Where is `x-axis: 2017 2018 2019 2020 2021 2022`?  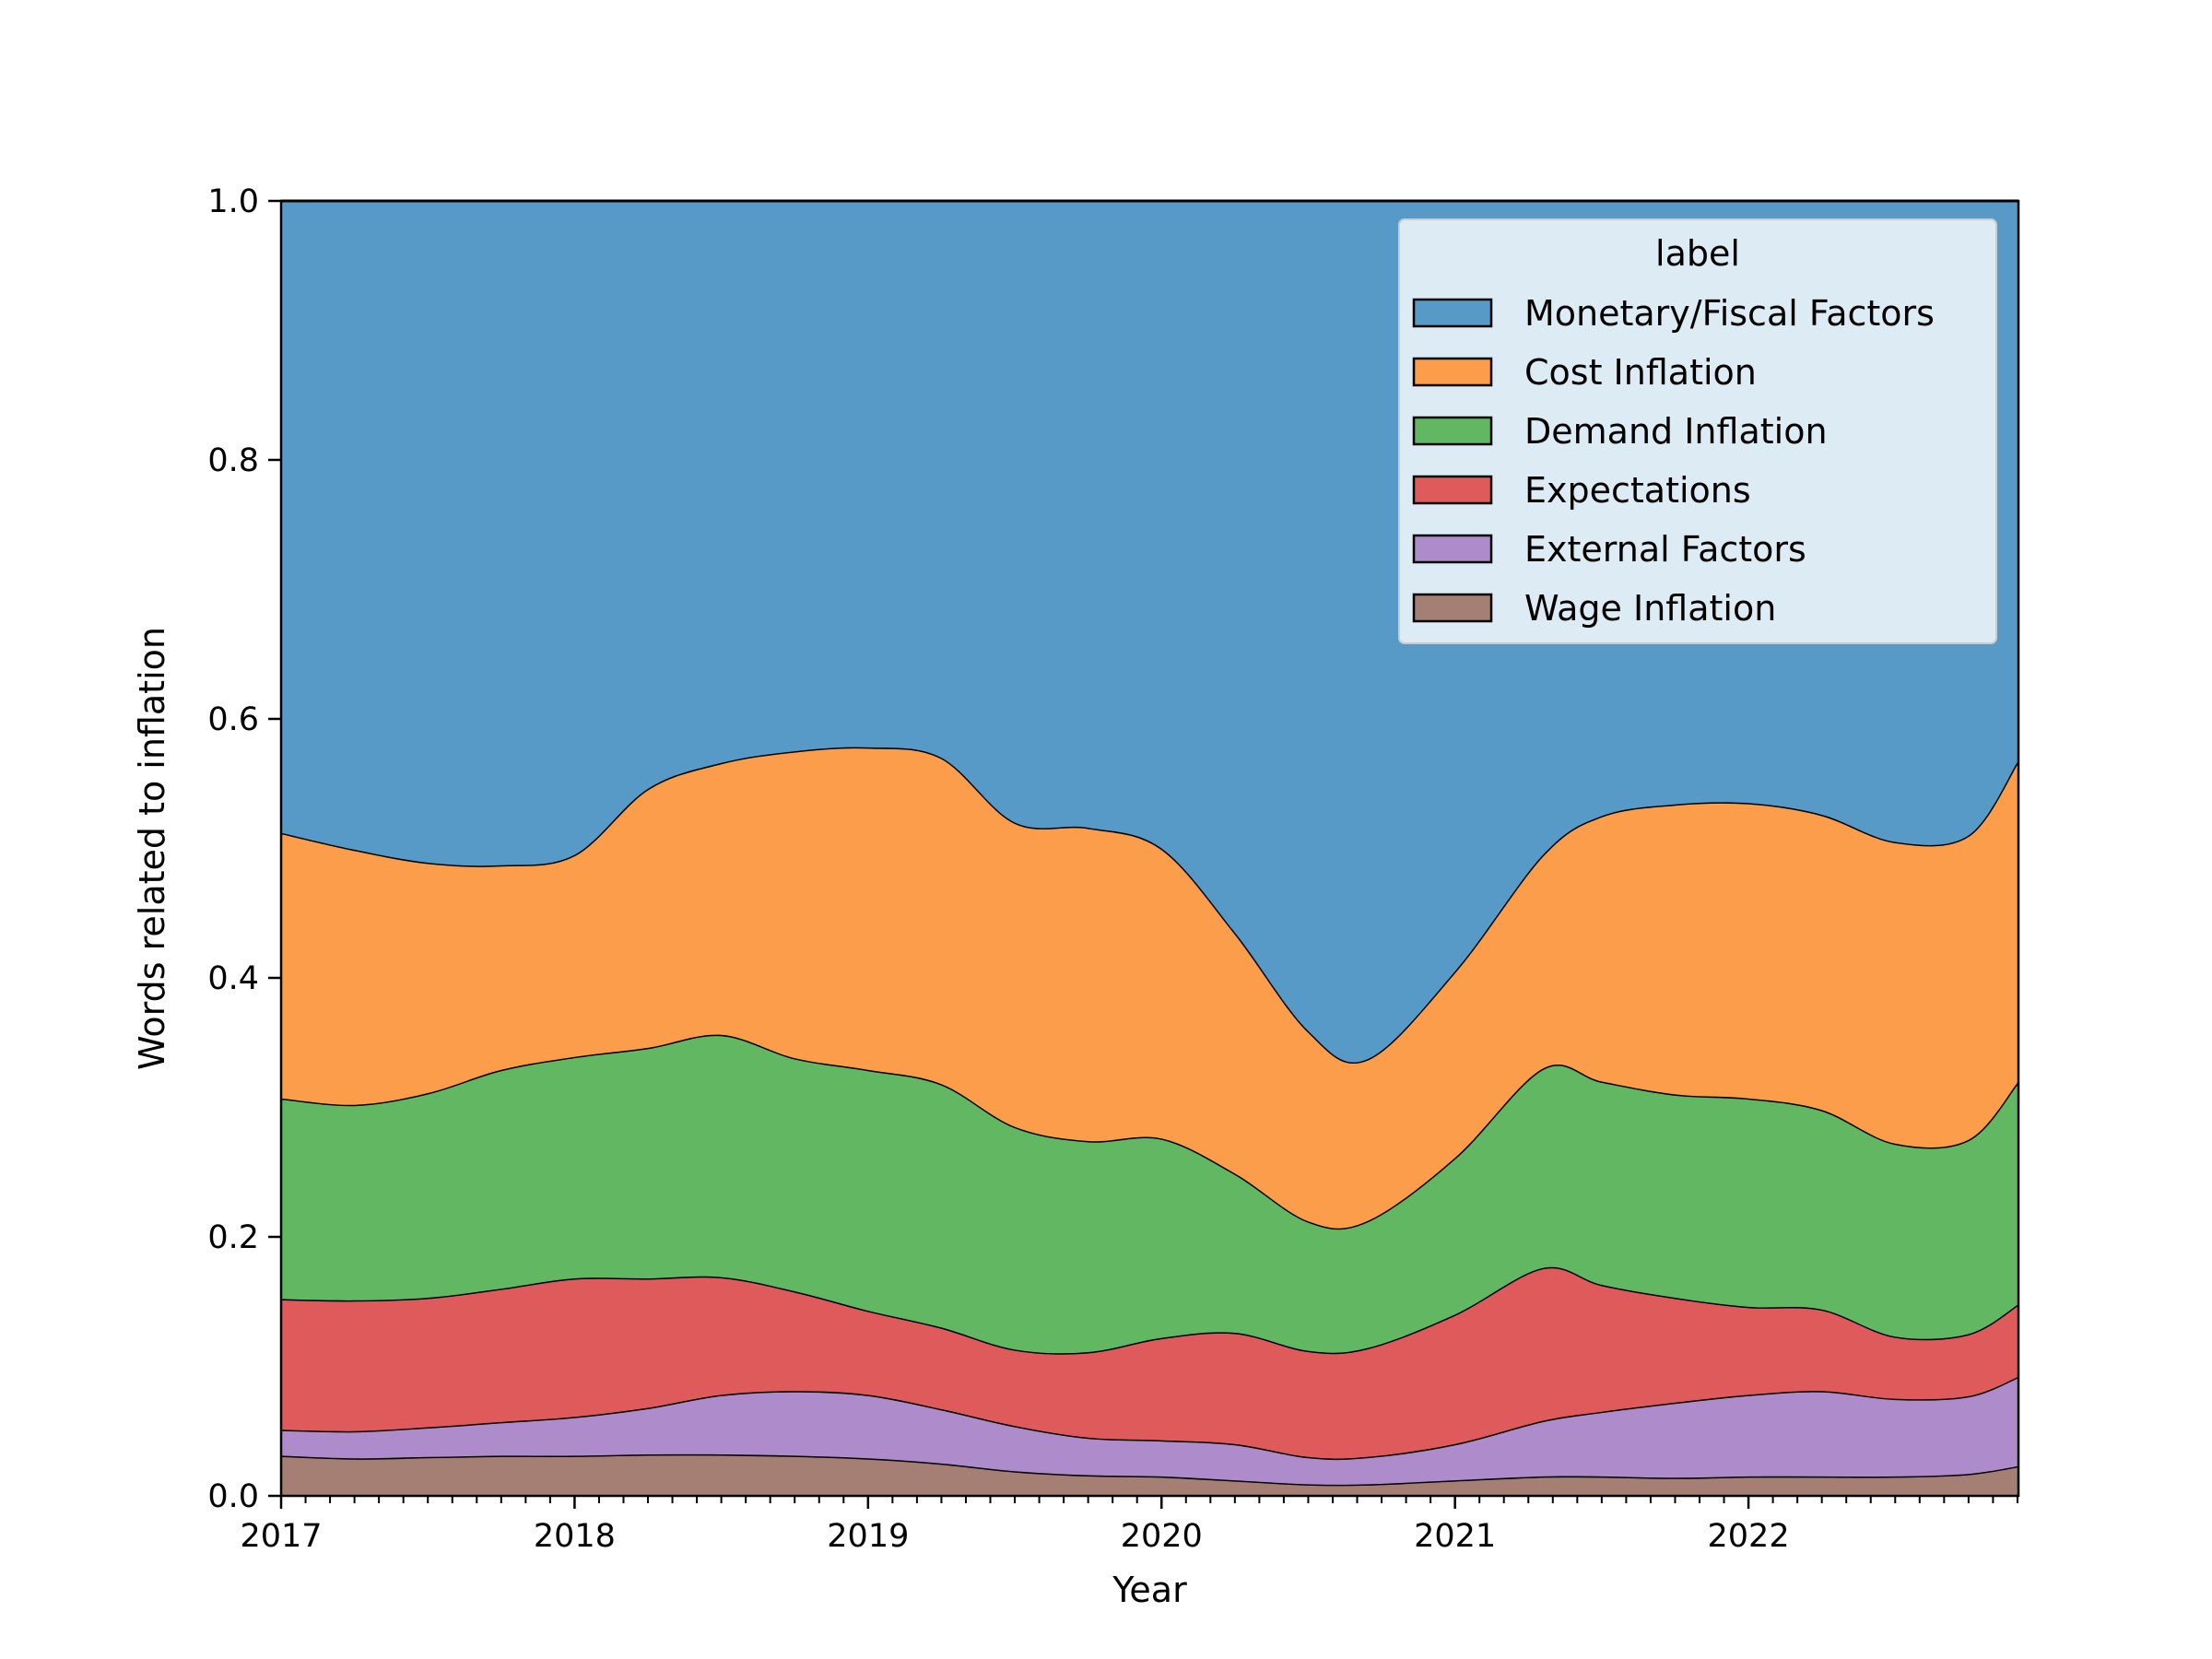
x-axis: 2017 2018 2019 2020 2021 2022 is located at coordinates (1129, 1525).